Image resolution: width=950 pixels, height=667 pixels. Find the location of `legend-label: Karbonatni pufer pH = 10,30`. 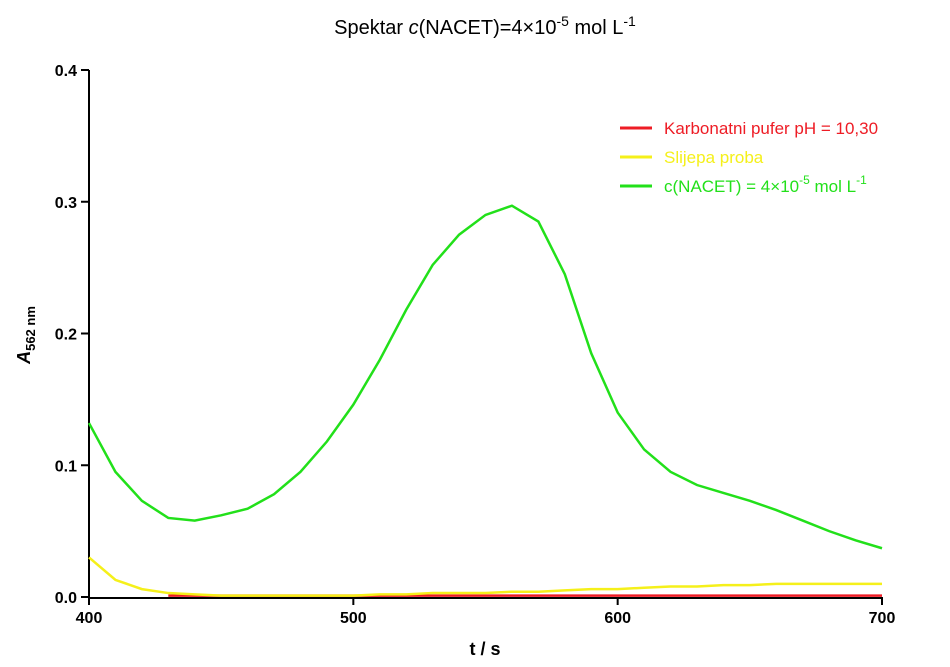

legend-label: Karbonatni pufer pH = 10,30 is located at coordinates (771, 128).